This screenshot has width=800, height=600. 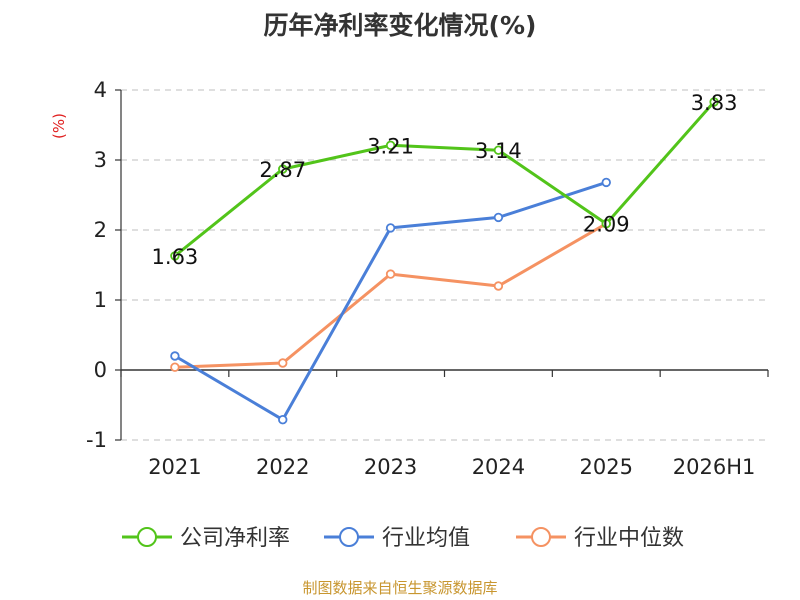 What do you see at coordinates (629, 538) in the screenshot?
I see `legend-label: 行业中位数` at bounding box center [629, 538].